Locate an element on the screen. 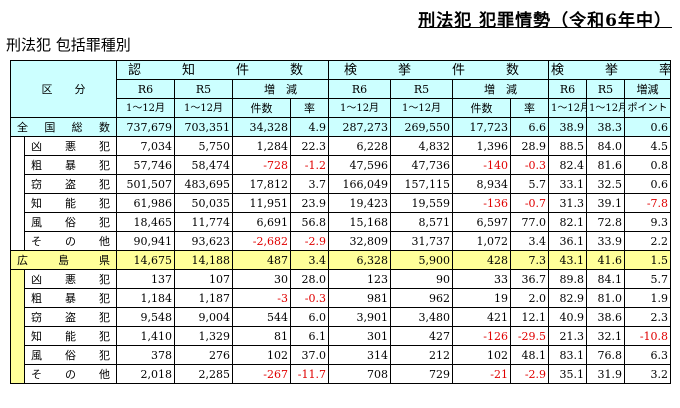 This screenshot has width=680, height=408. table-cell: 82.9 is located at coordinates (568, 298).